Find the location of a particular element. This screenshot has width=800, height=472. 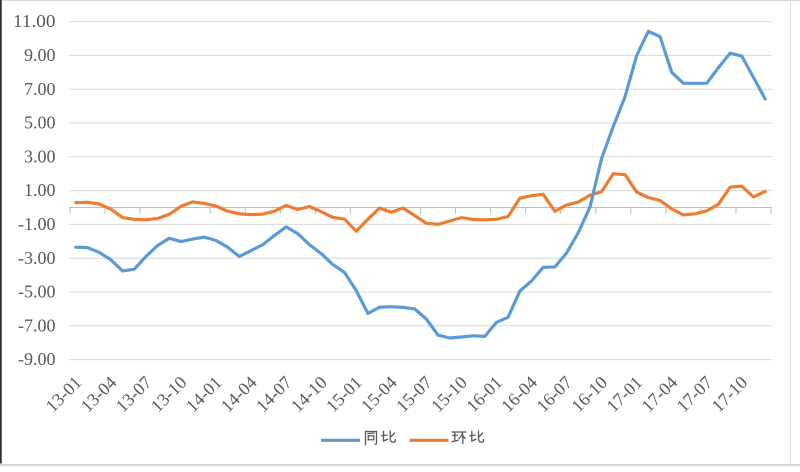

svg-text: -9.00 is located at coordinates (37, 359).